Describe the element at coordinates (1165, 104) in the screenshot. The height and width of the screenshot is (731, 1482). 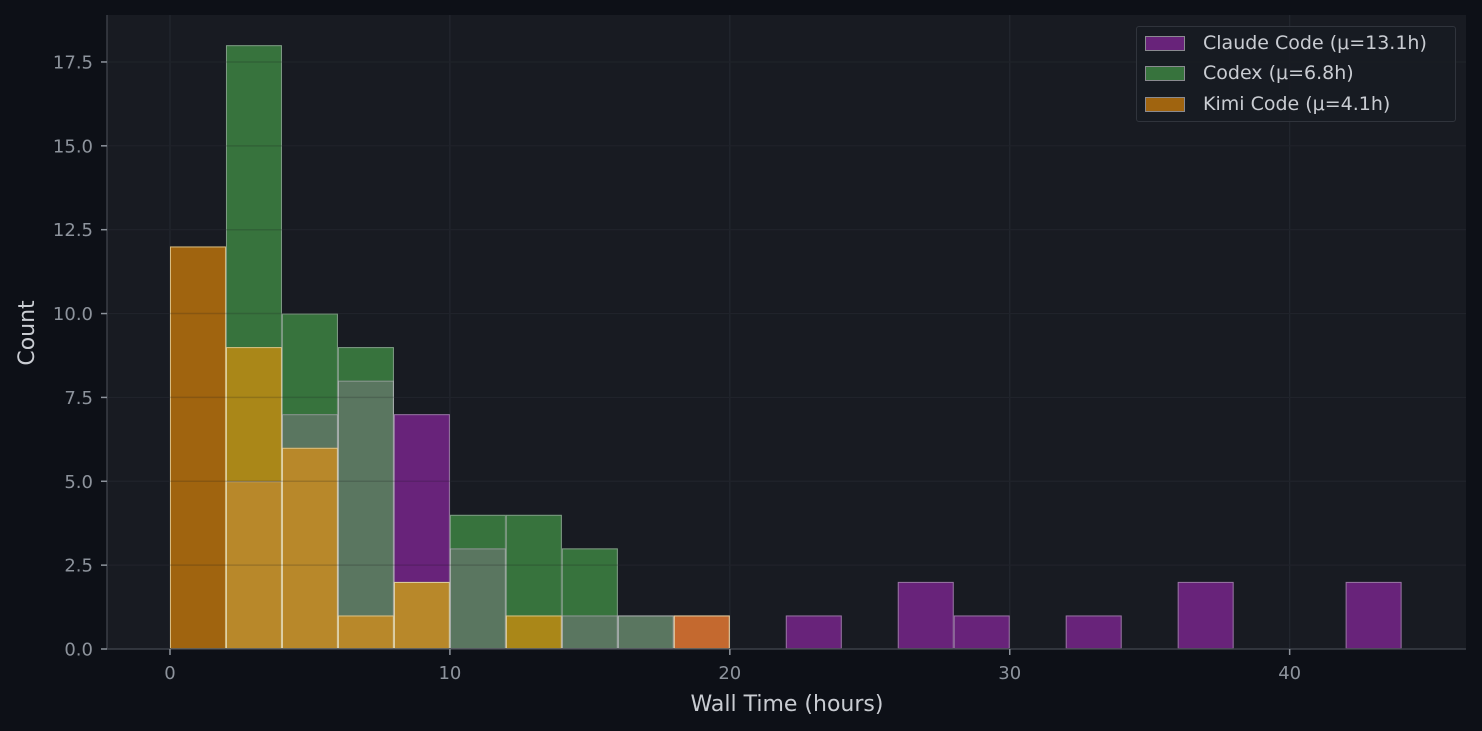
I see `legend-swatch-kimi` at that location.